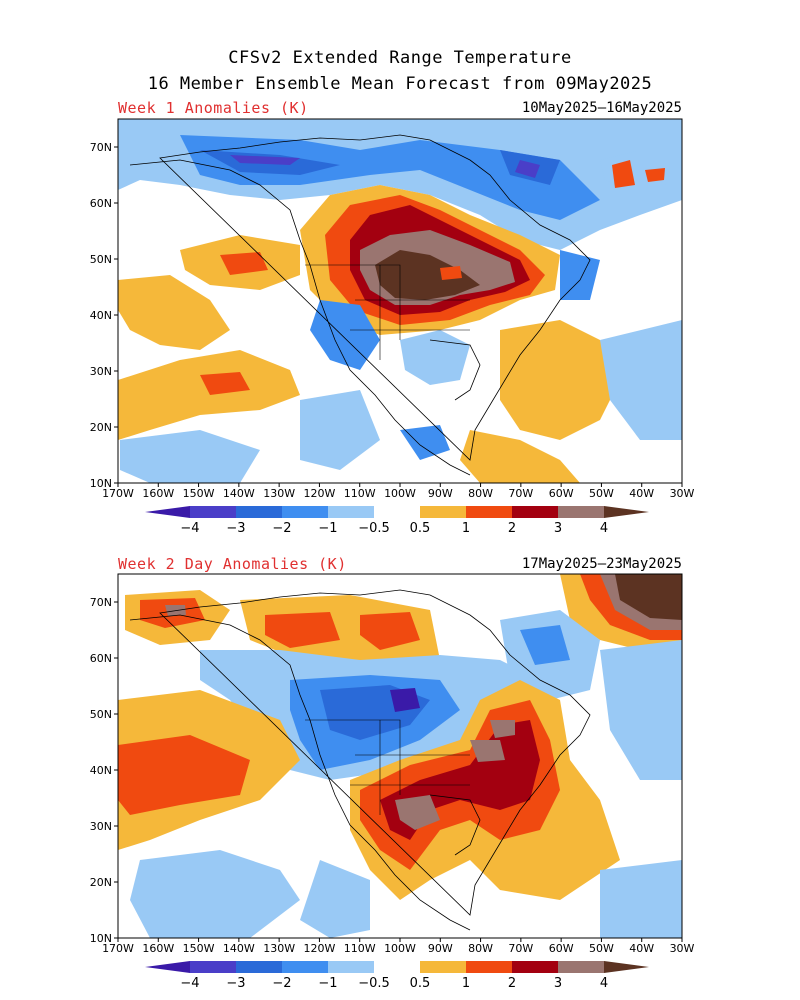 This screenshot has width=800, height=1000. Describe the element at coordinates (400, 58) in the screenshot. I see `title-line-1: CFSv2 Extended Range Temperature` at that location.